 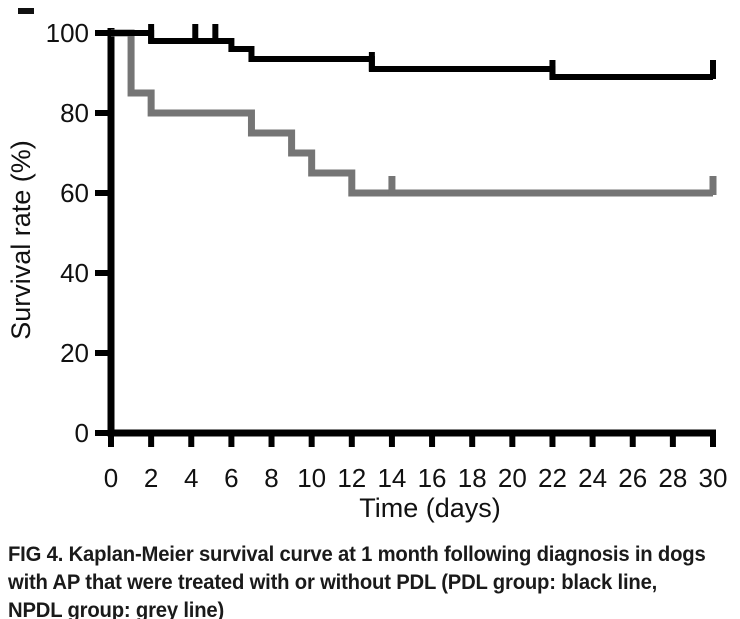 What do you see at coordinates (592, 478) in the screenshot?
I see `x-tick-label: 24` at bounding box center [592, 478].